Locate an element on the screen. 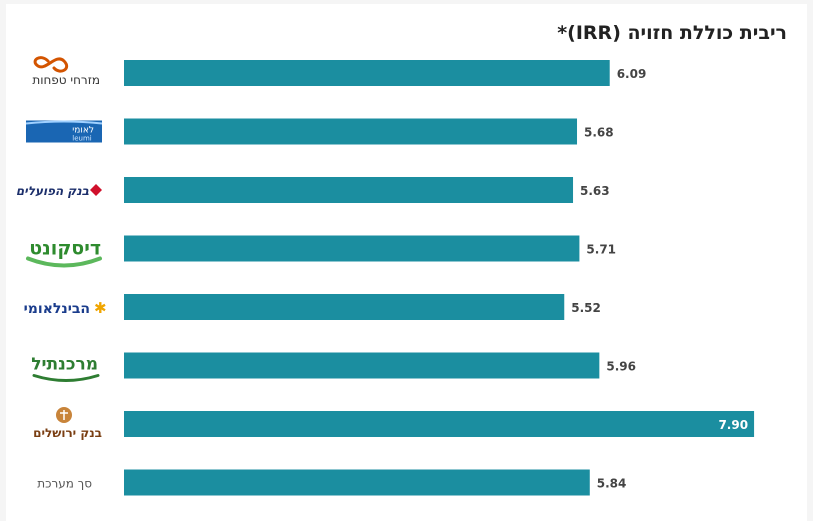 This screenshot has width=813, height=521. value-label-1: 6.09 is located at coordinates (632, 74).